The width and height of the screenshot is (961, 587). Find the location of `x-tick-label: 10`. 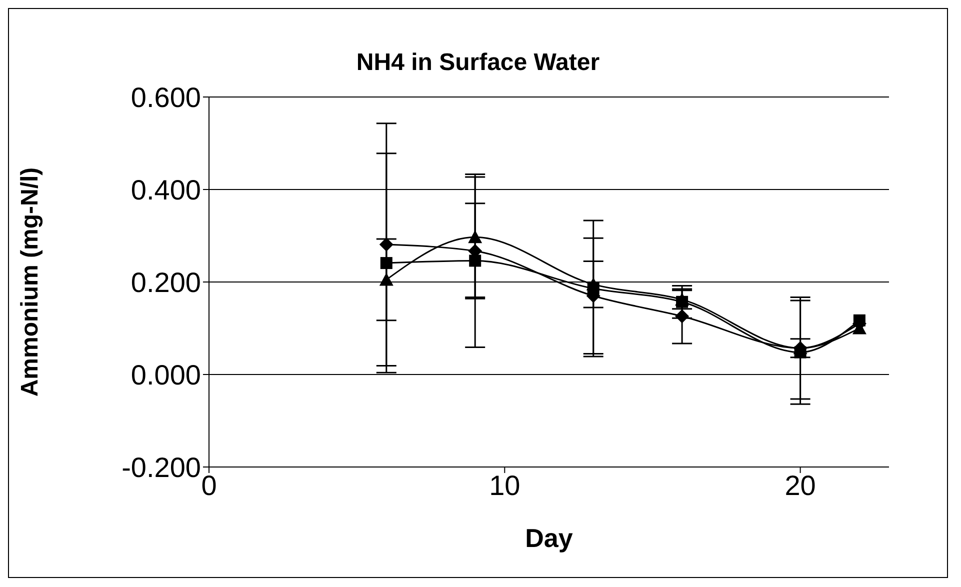

x-tick-label: 10 is located at coordinates (504, 485).